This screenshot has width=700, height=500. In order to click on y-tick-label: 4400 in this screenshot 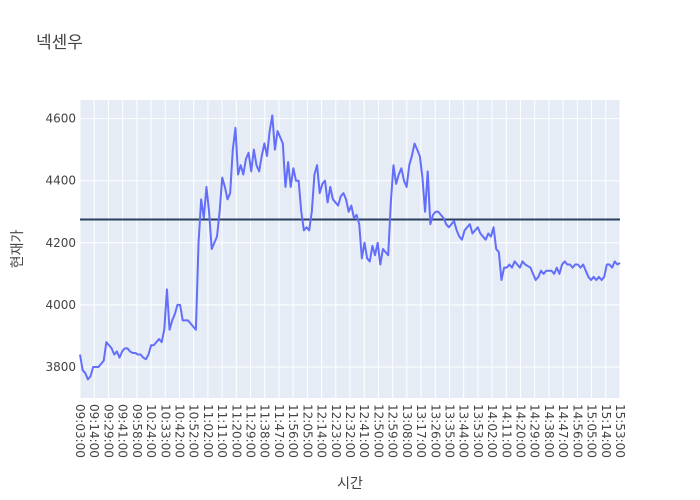, I will do `click(60, 181)`.